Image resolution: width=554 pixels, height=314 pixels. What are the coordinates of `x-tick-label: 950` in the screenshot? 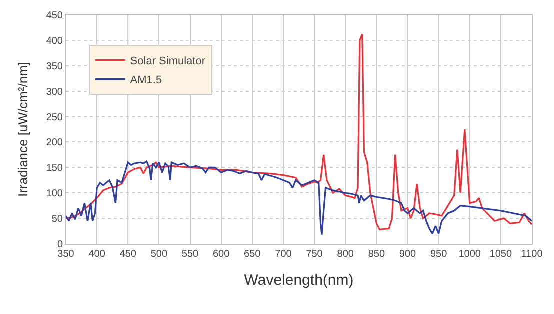 It's located at (439, 254).